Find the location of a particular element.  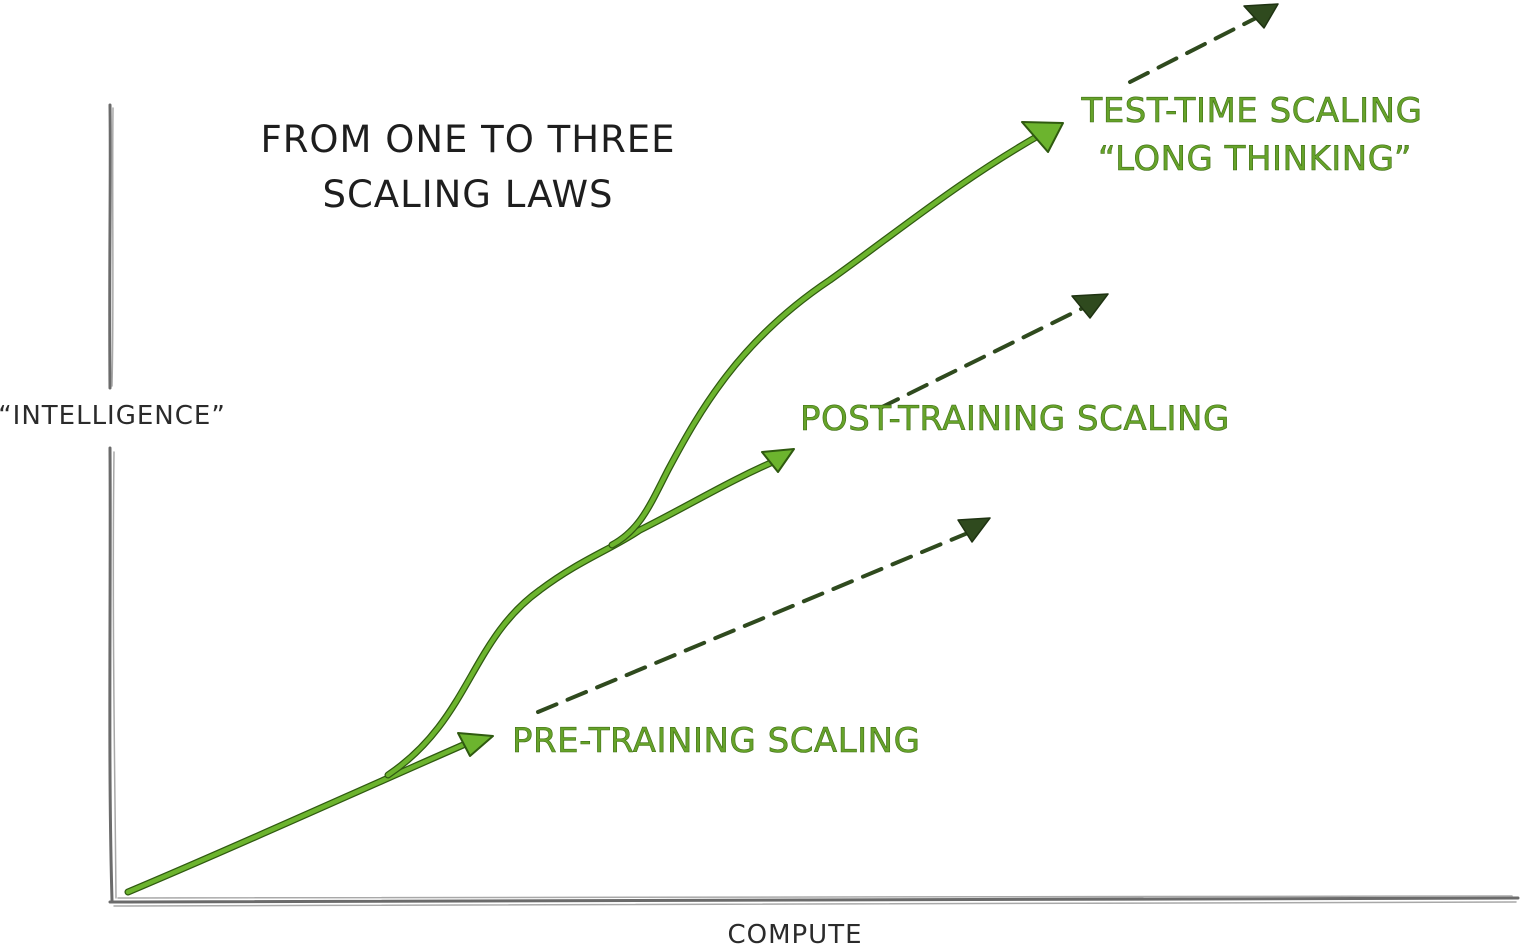

pre-training-line is located at coordinates (299, 817).